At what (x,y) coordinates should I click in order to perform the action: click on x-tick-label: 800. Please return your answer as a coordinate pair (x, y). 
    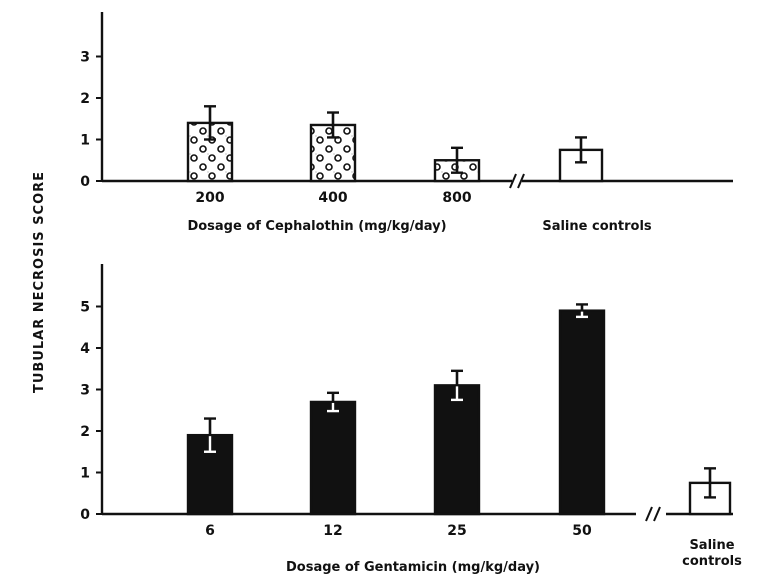
    Looking at the image, I should click on (456, 198).